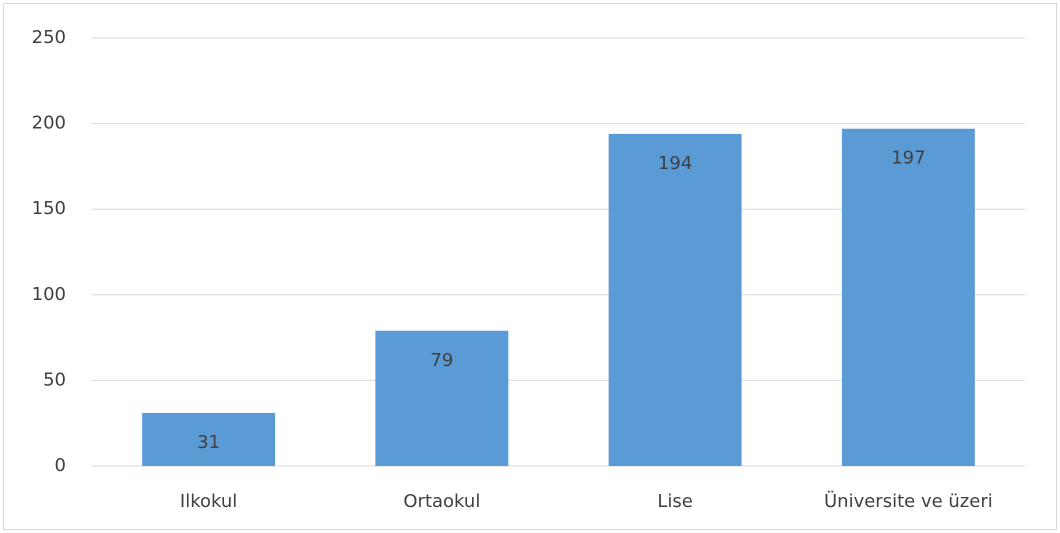 The height and width of the screenshot is (533, 1060). Describe the element at coordinates (54, 379) in the screenshot. I see `y-tick-label: 50` at that location.